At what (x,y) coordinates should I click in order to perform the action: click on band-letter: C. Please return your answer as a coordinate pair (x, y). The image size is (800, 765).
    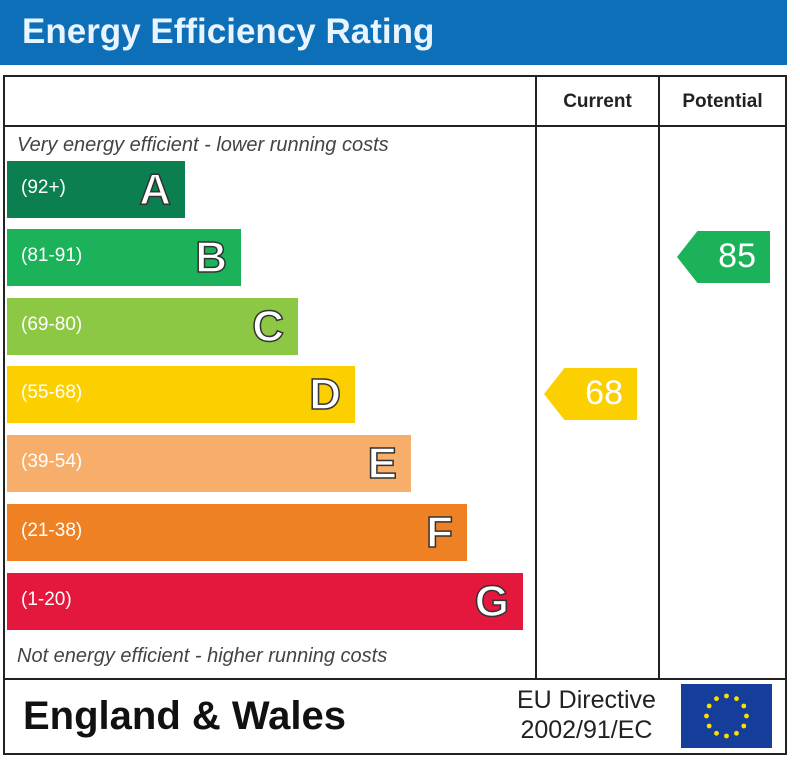
    Looking at the image, I should click on (267, 326).